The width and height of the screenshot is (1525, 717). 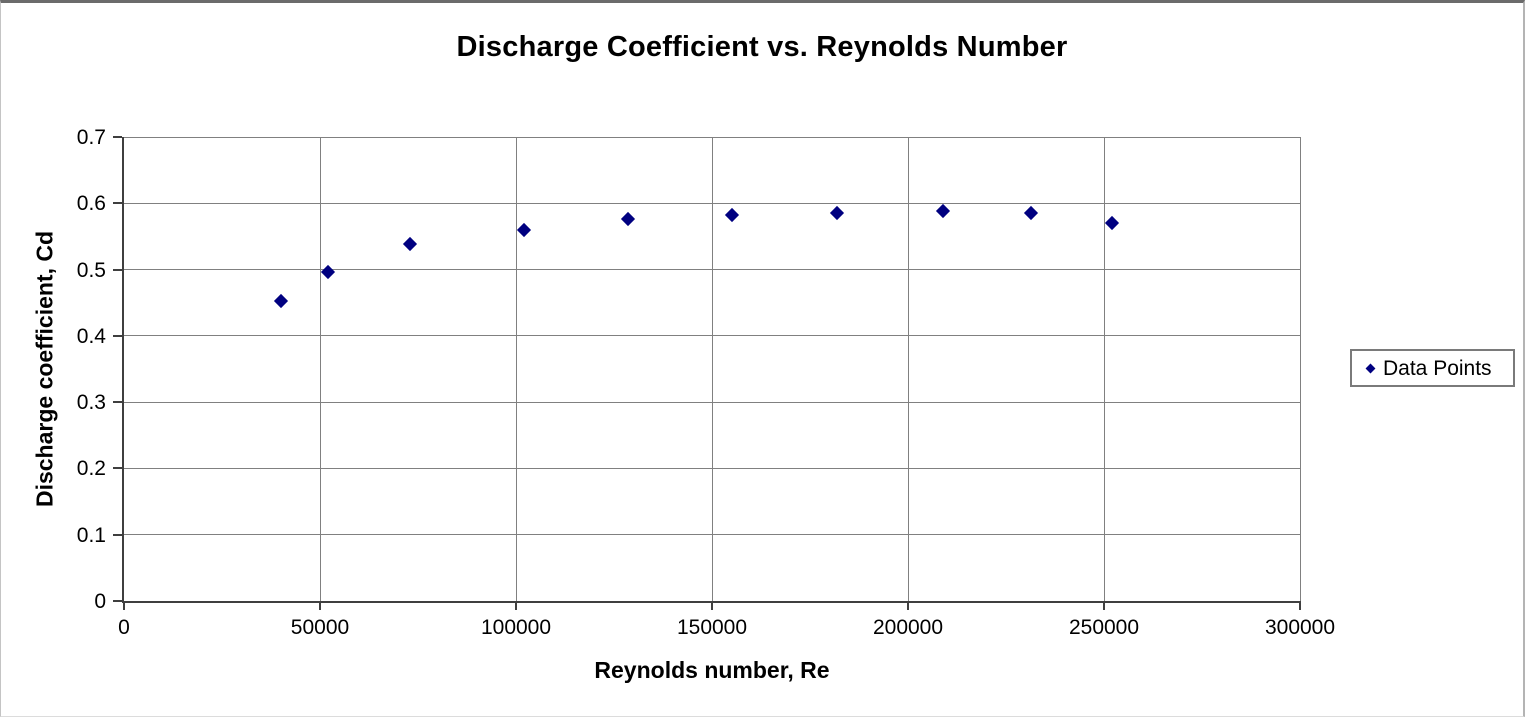 I want to click on y-tick-label: 0.4, so click(x=91, y=336).